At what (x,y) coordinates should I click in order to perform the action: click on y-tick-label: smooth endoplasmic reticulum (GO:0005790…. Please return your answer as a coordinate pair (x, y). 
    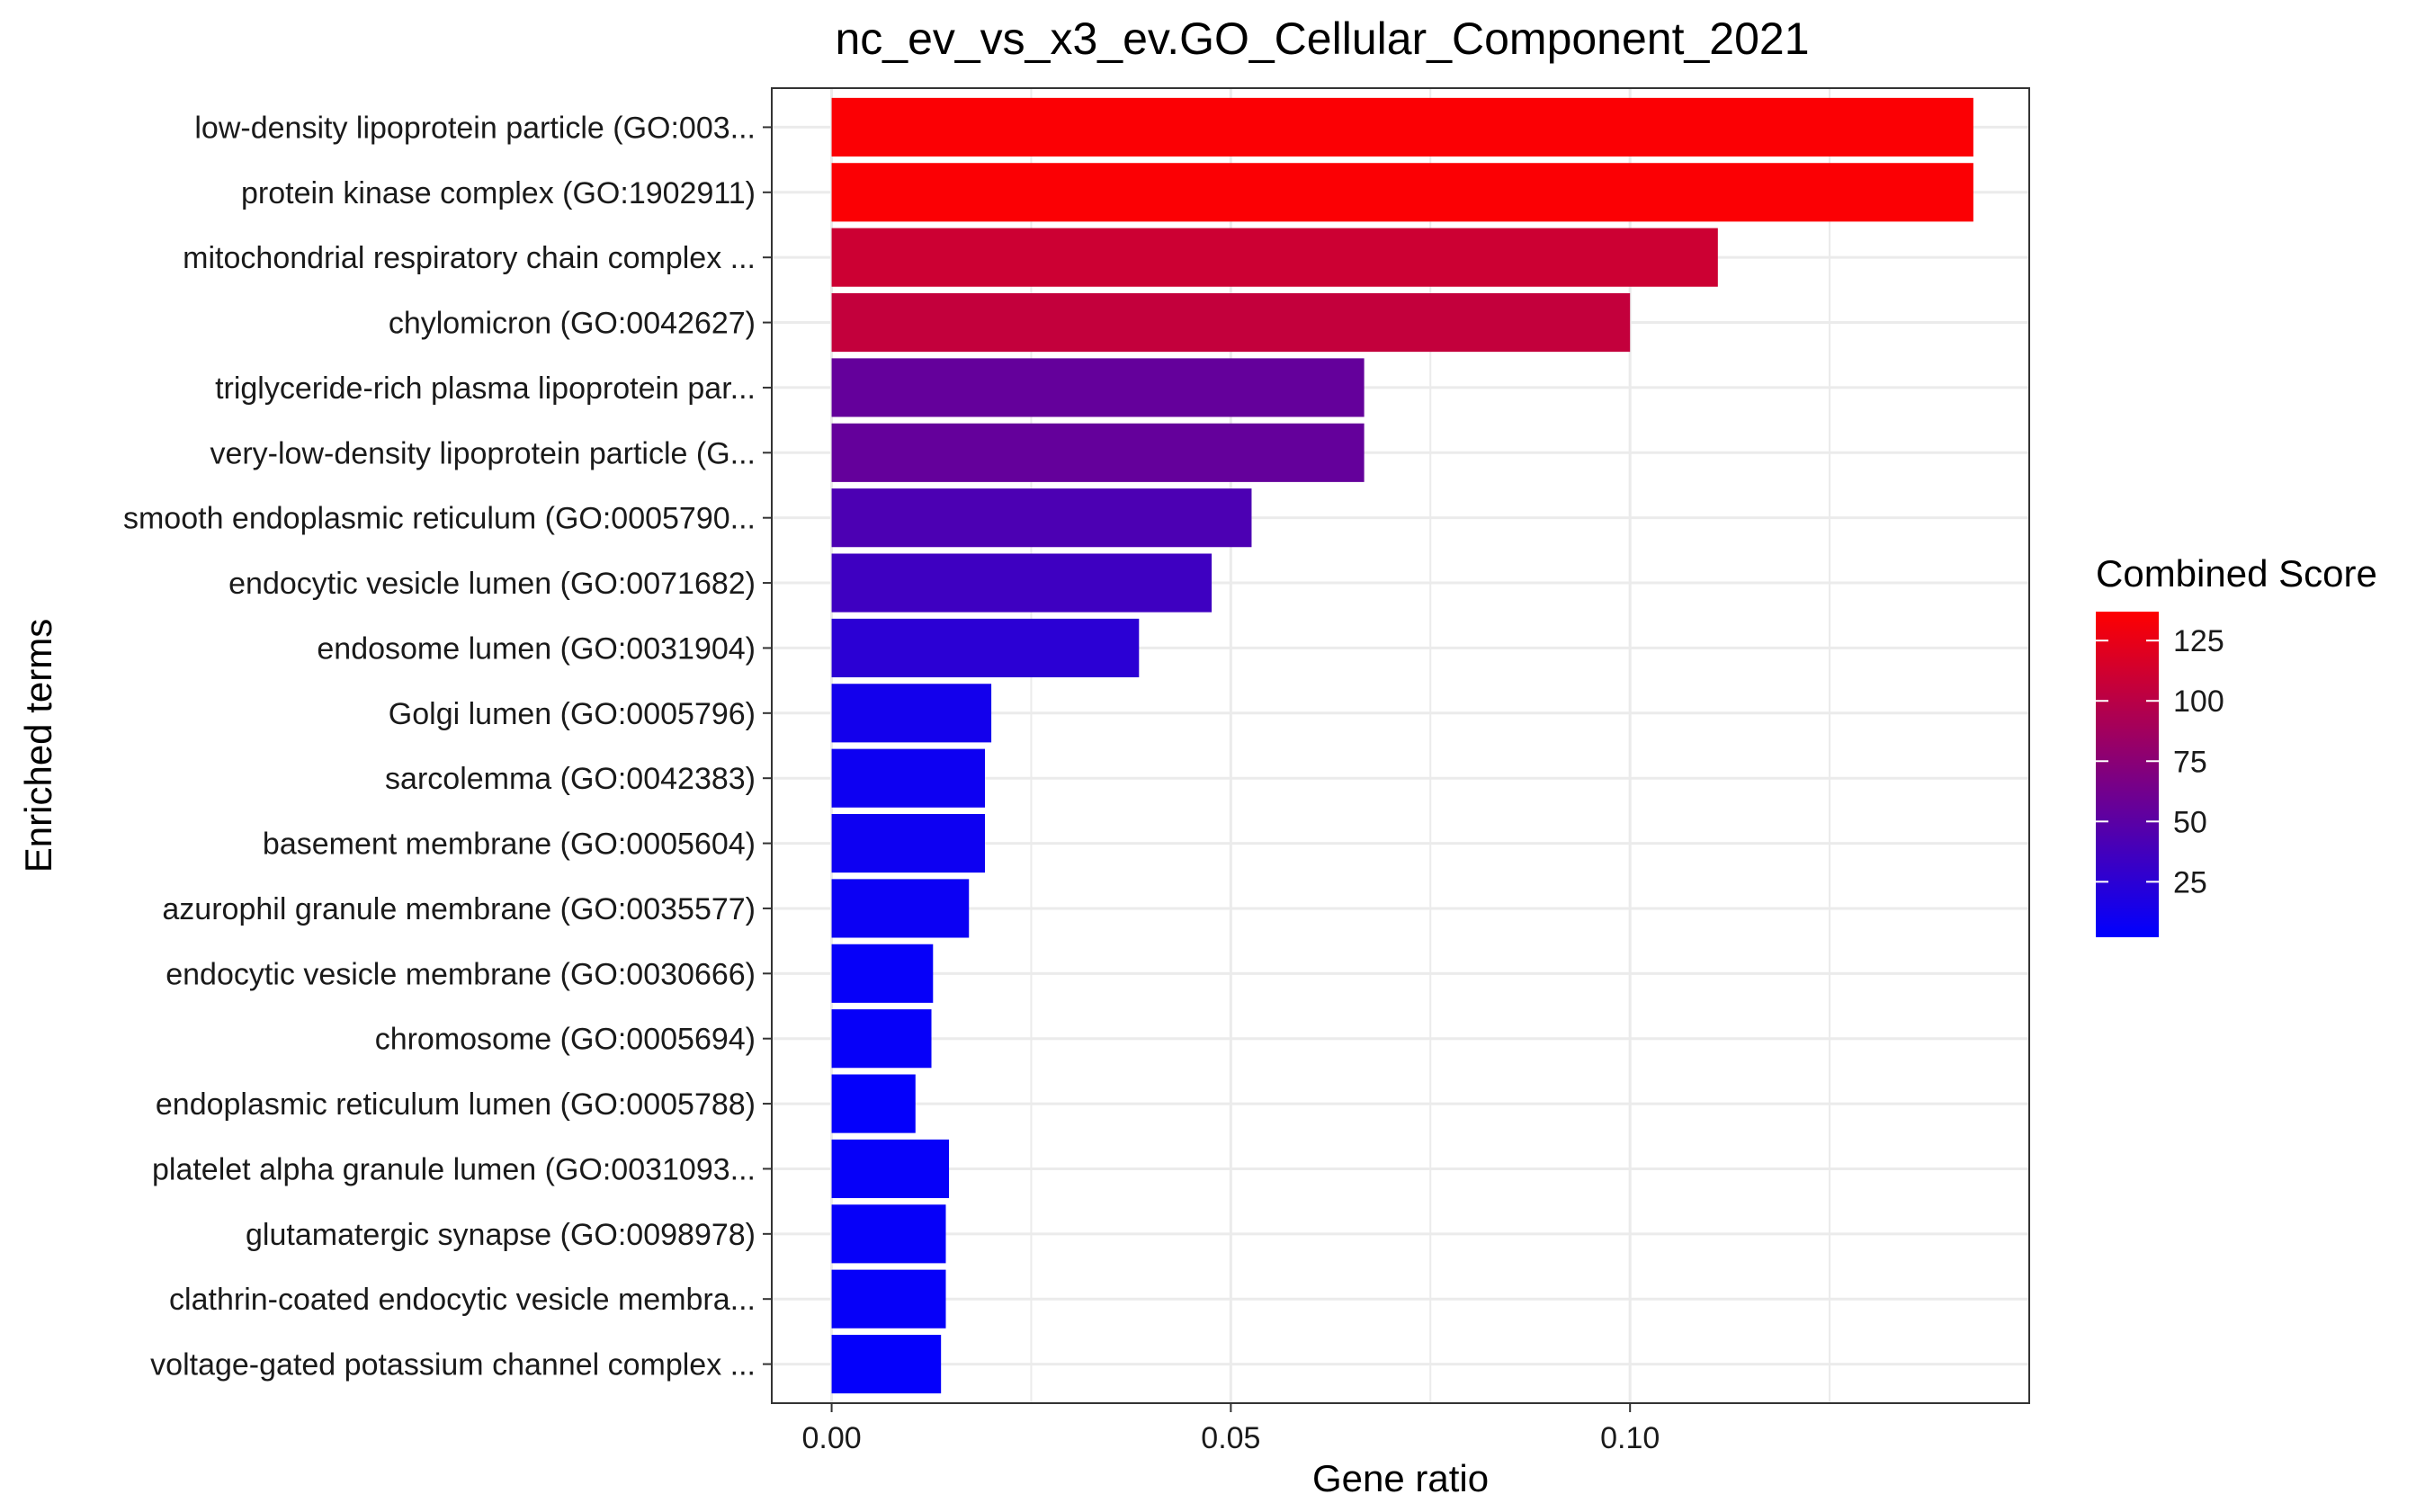
    Looking at the image, I should click on (440, 519).